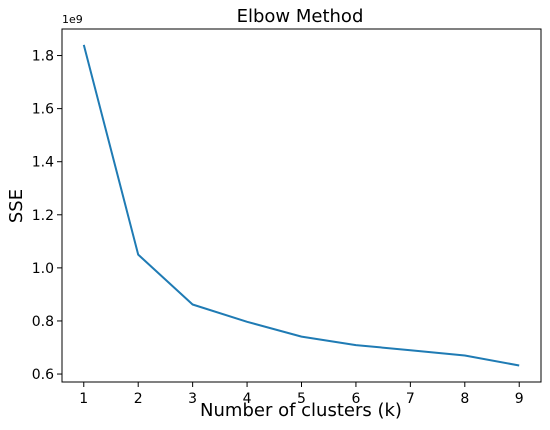  I want to click on x-tick-label: 8, so click(464, 399).